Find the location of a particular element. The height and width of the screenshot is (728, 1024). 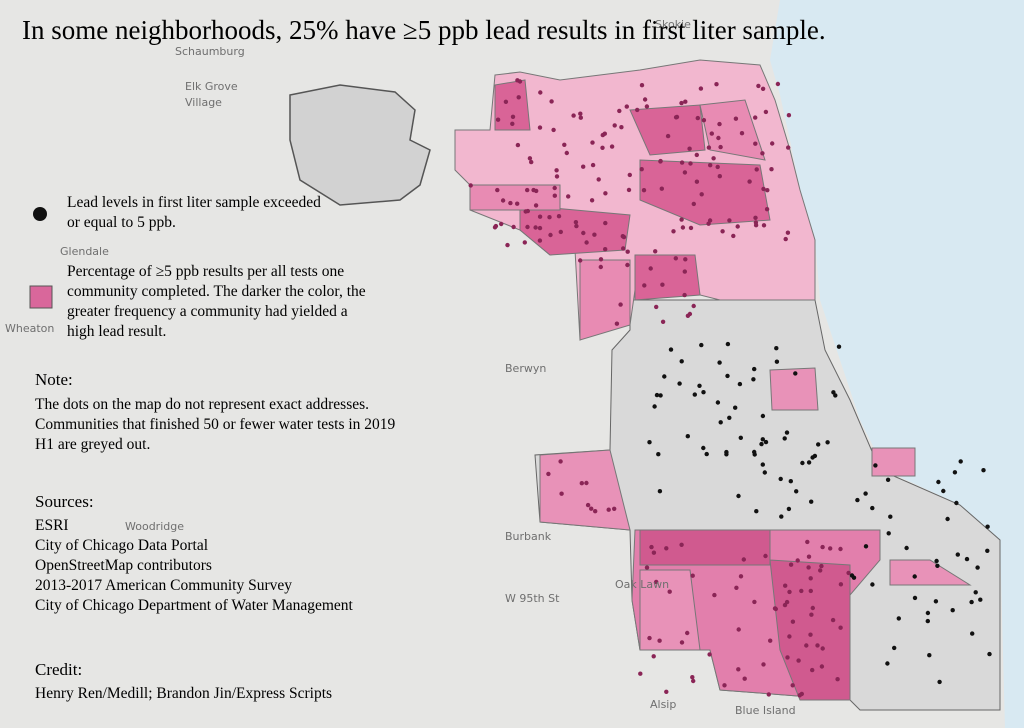

map-label: Blue Island is located at coordinates (765, 710).